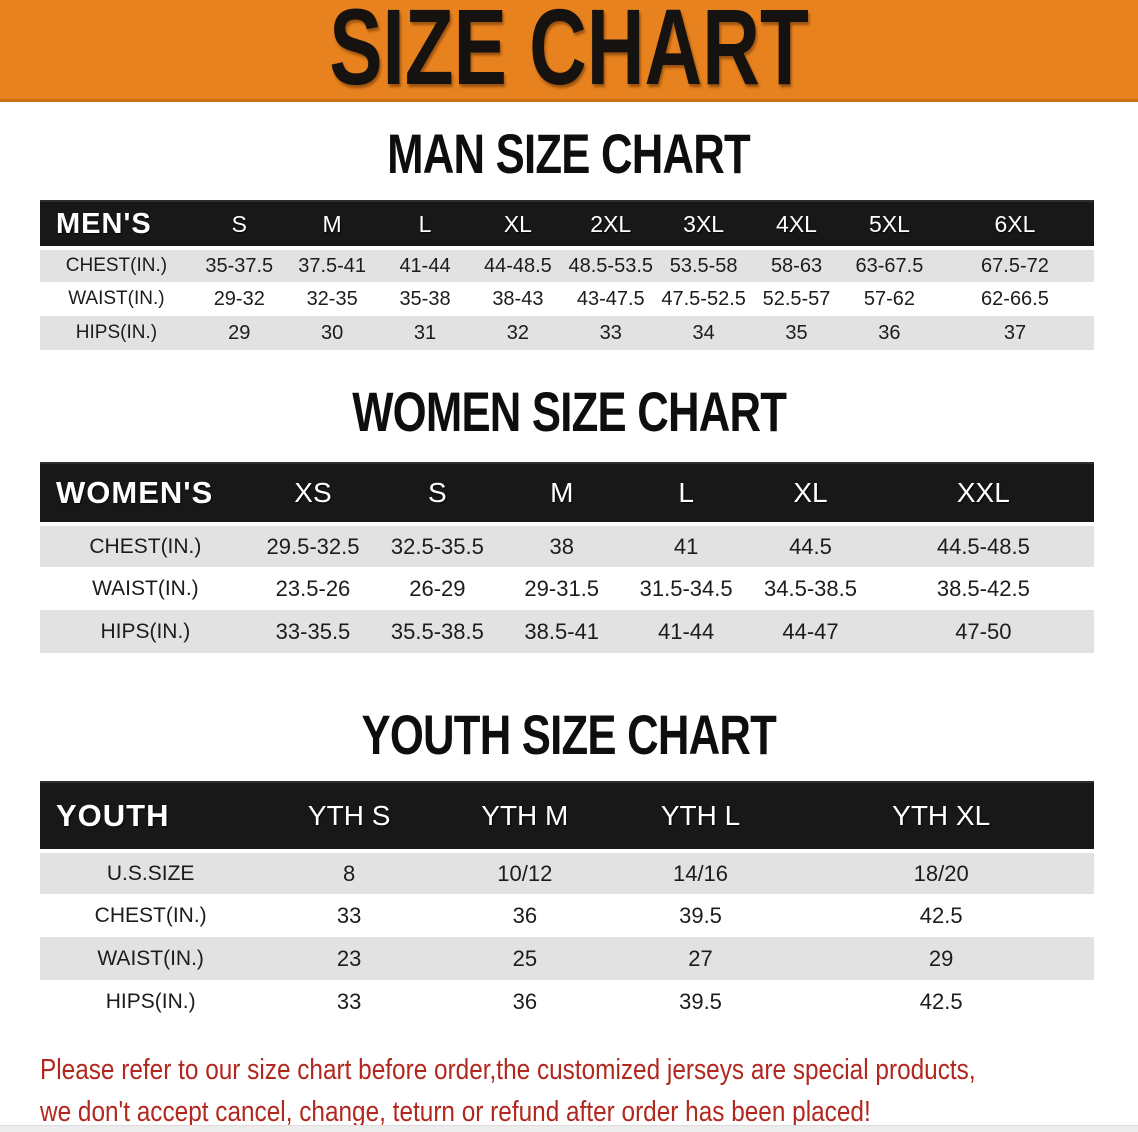 This screenshot has width=1138, height=1132. Describe the element at coordinates (525, 816) in the screenshot. I see `column-header: YTH M` at that location.